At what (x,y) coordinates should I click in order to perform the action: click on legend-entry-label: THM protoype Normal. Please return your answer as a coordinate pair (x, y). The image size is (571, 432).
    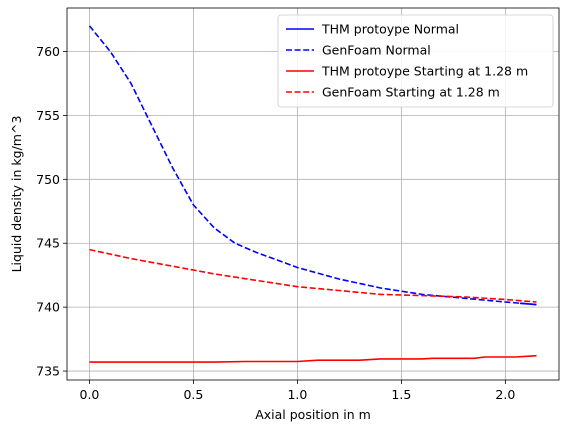
    Looking at the image, I should click on (390, 29).